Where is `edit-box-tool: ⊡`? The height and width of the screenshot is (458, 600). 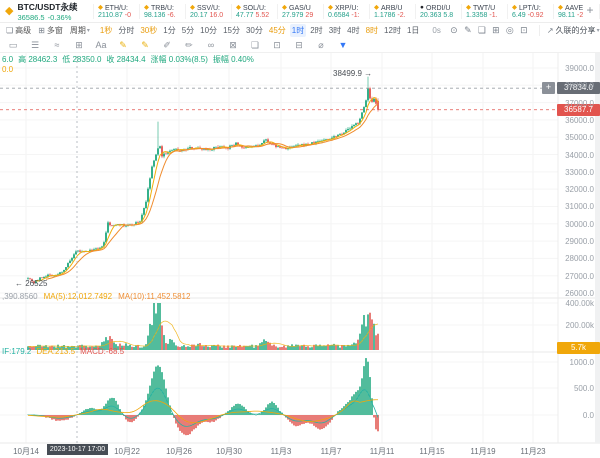
edit-box-tool: ⊡ is located at coordinates (277, 44).